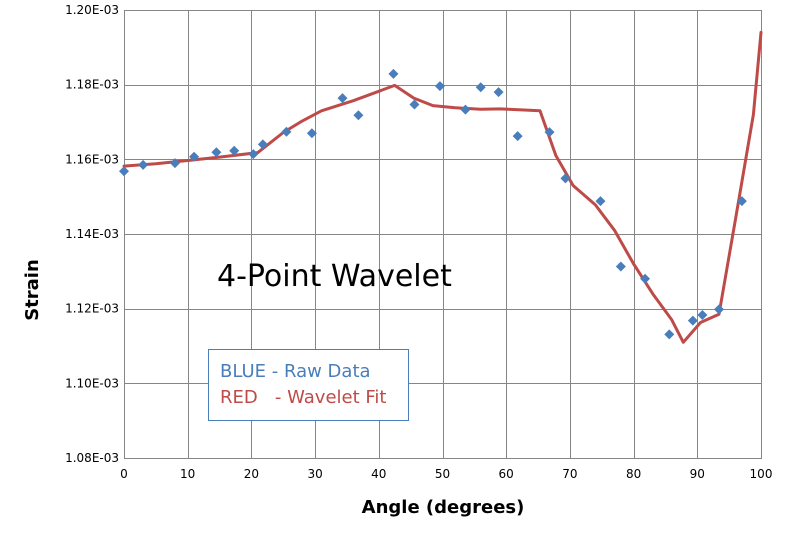 This screenshot has height=548, width=793. I want to click on x-tick-label: 30, so click(314, 474).